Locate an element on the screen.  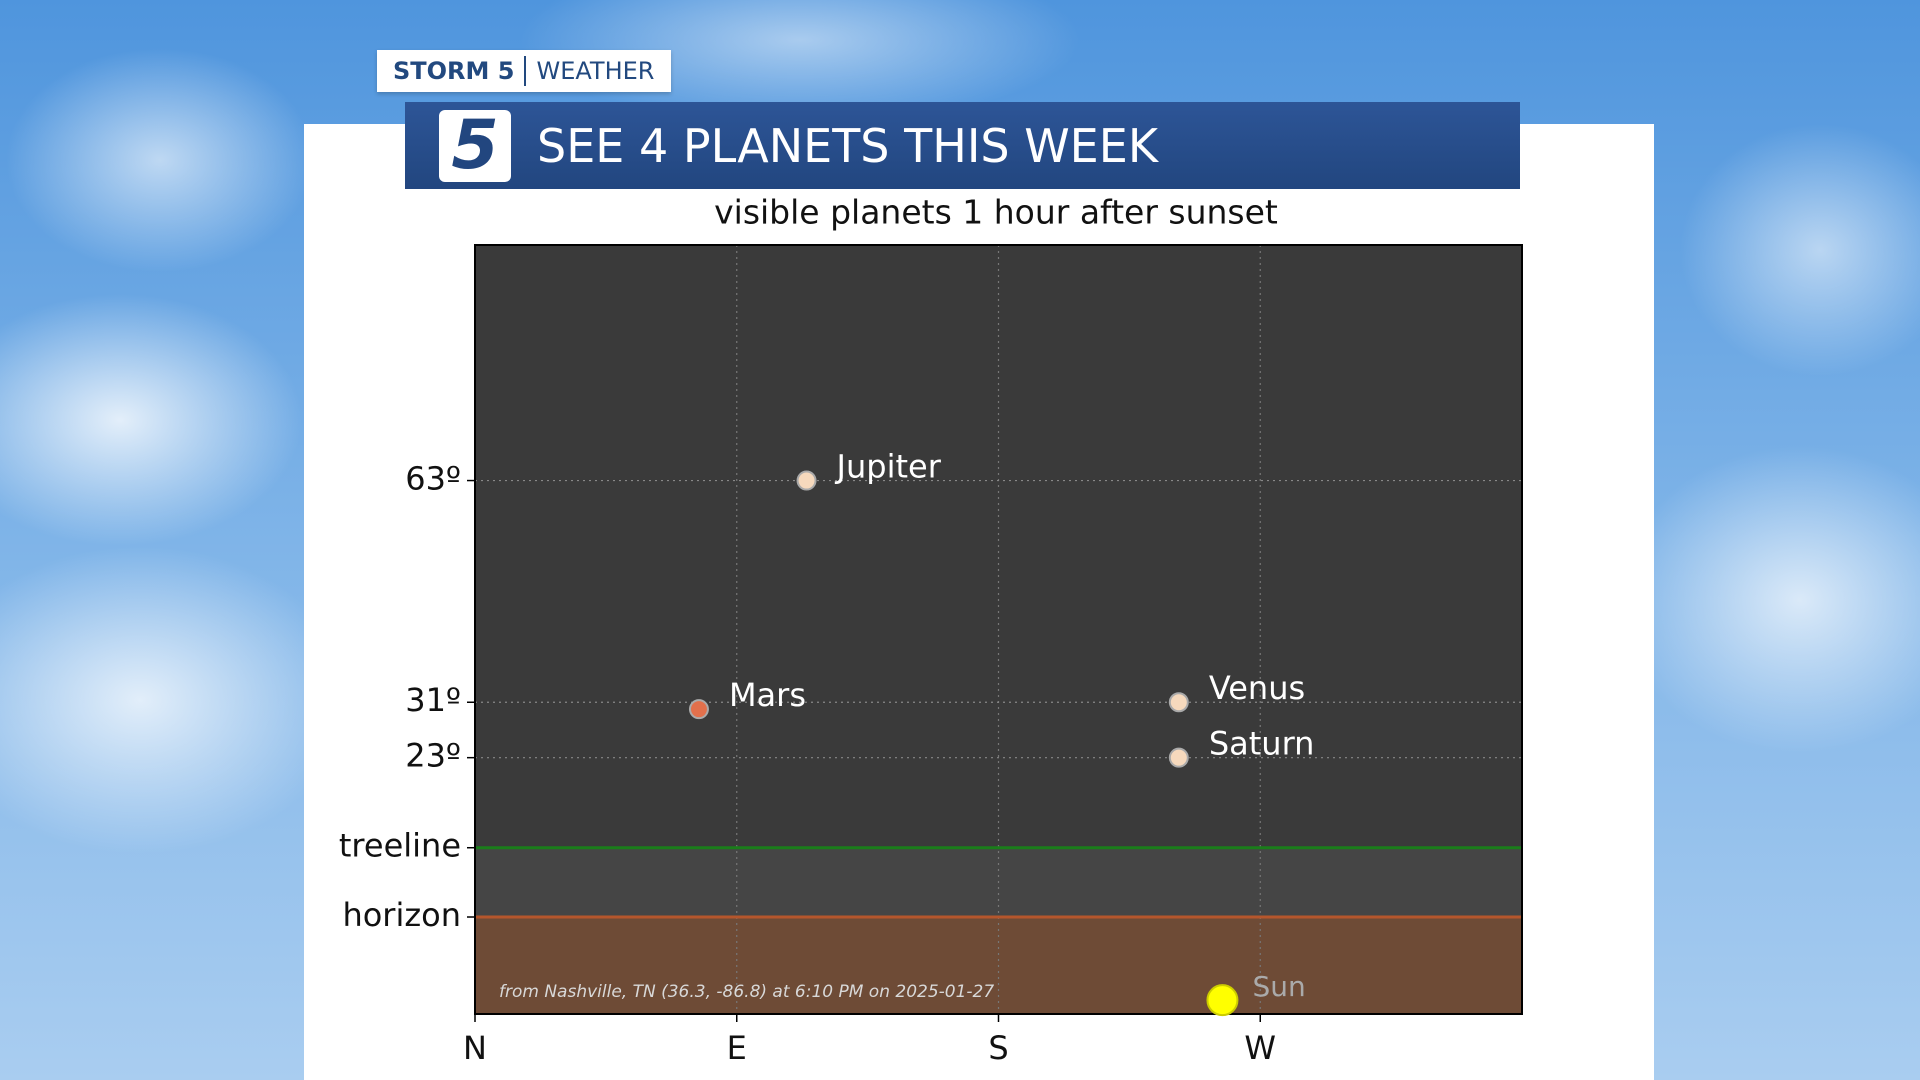
section: WEATHER is located at coordinates (595, 71).